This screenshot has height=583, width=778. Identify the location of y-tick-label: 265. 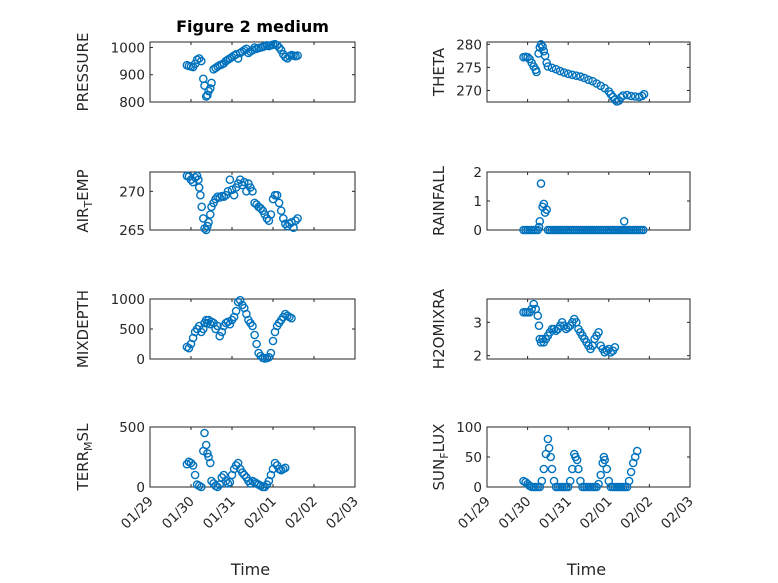
(132, 231).